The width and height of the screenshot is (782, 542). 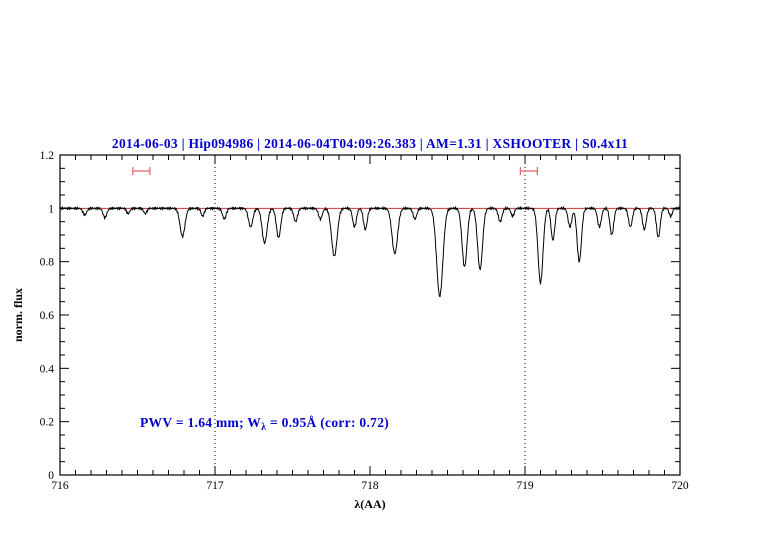 What do you see at coordinates (47, 156) in the screenshot?
I see `y-tick-label: 1.2` at bounding box center [47, 156].